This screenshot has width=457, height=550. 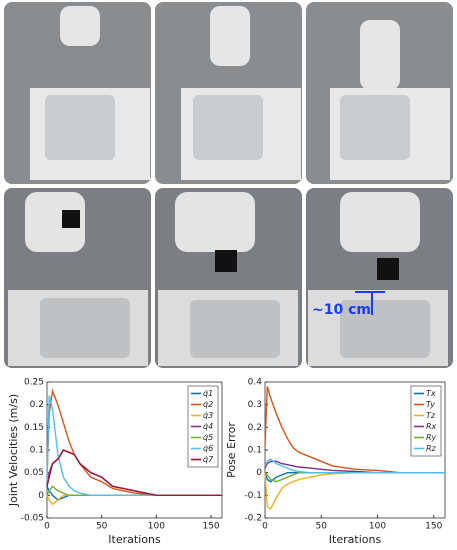 What do you see at coordinates (208, 426) in the screenshot?
I see `legend-label: q̇4` at bounding box center [208, 426].